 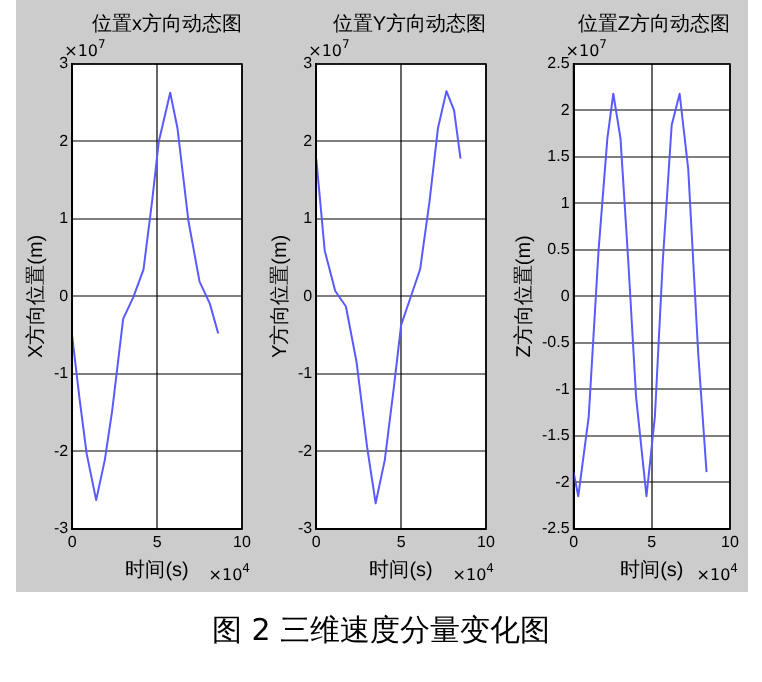 I want to click on y-axis-title: X方向位置(m), so click(x=35, y=296).